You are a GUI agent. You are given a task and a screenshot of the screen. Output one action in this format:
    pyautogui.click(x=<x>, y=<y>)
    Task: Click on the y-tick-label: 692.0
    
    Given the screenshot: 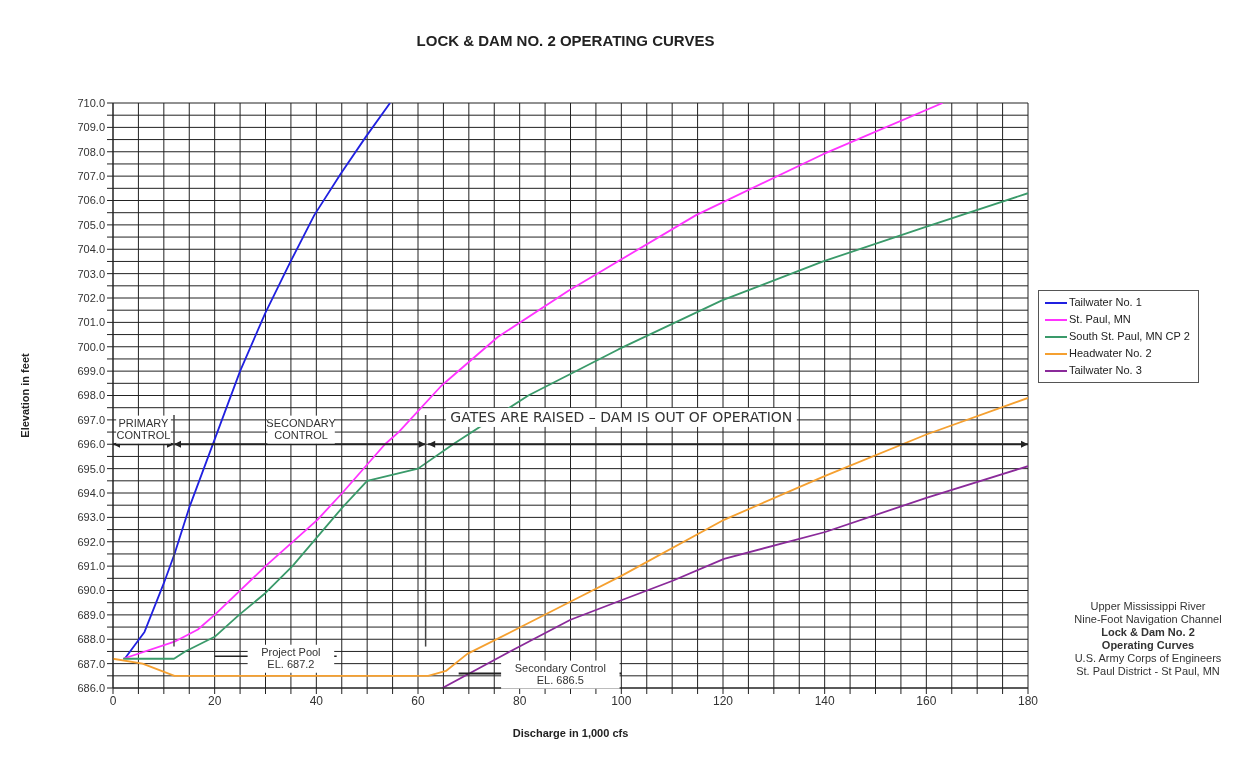 What is the action you would take?
    pyautogui.click(x=91, y=541)
    